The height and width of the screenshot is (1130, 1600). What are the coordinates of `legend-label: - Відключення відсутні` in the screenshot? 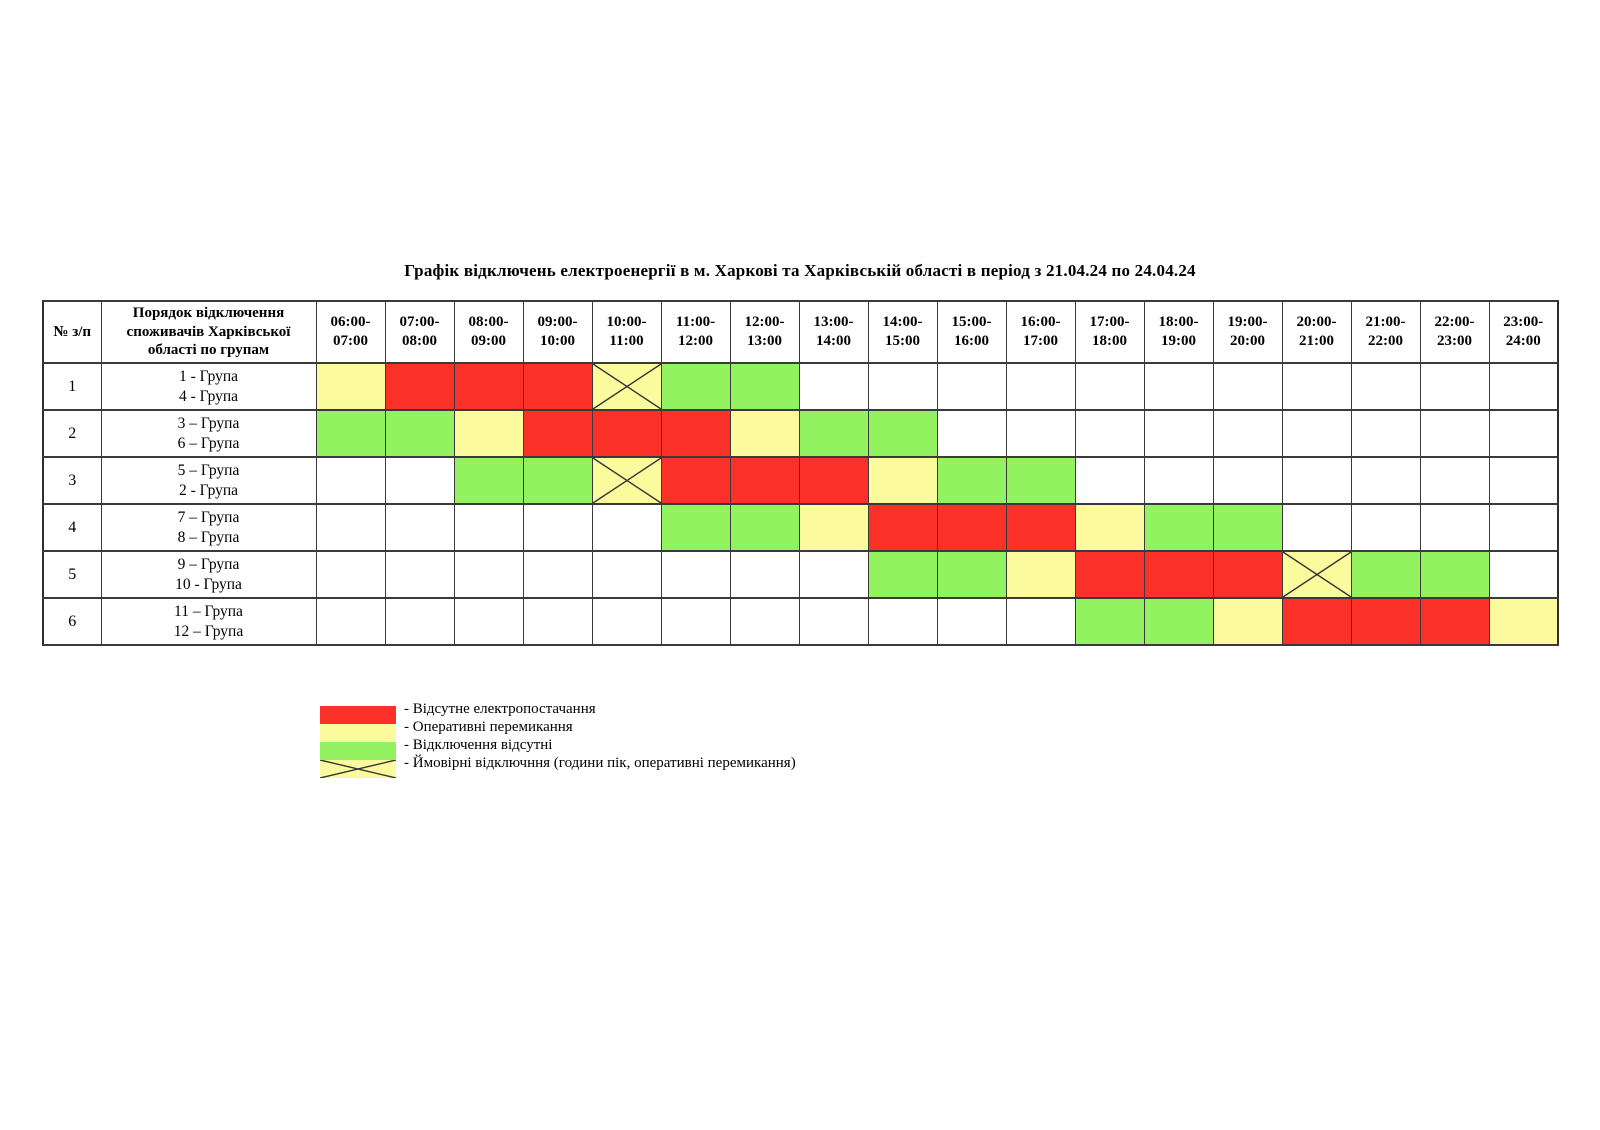 It's located at (478, 744).